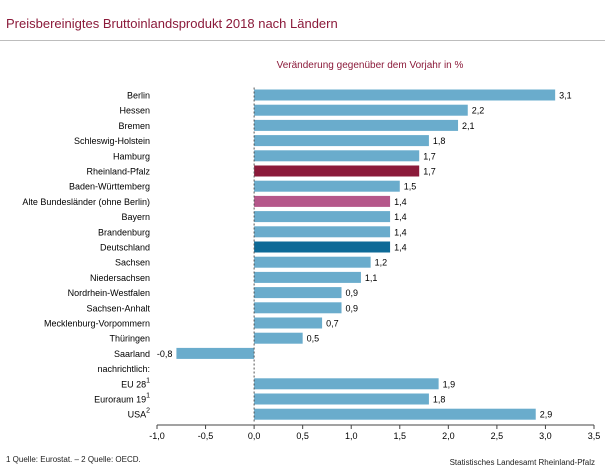 Image resolution: width=605 pixels, height=469 pixels. I want to click on value-label: 1,1, so click(371, 278).